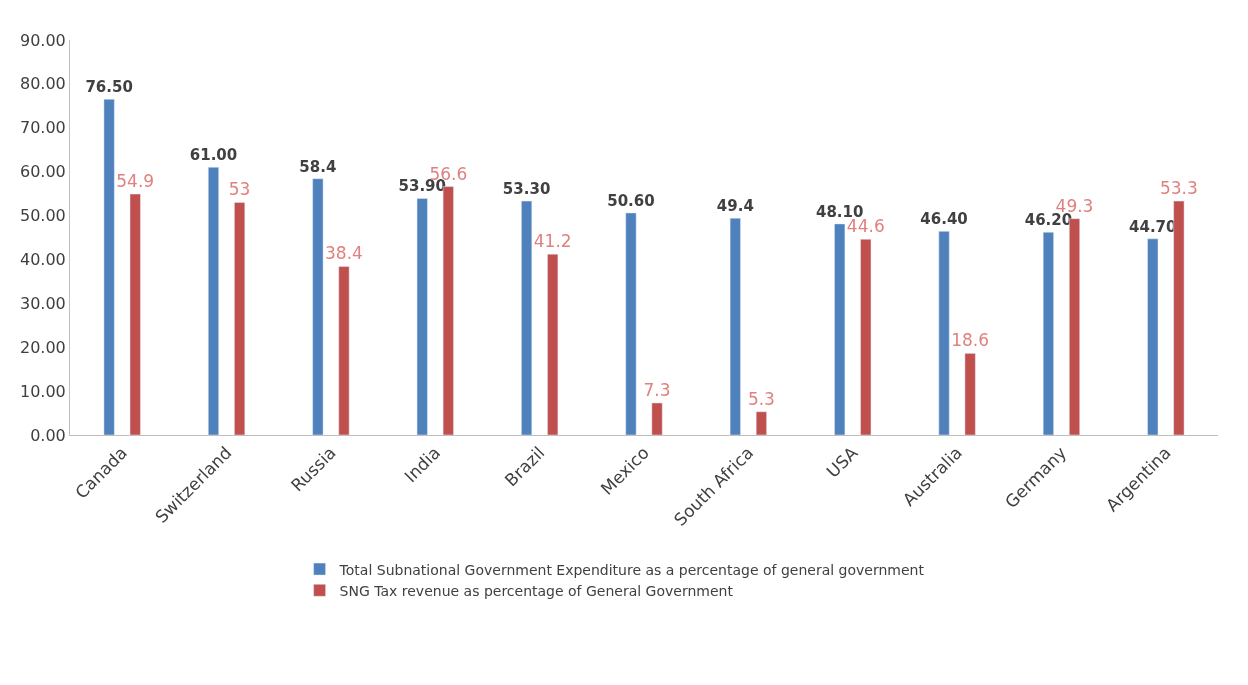 The height and width of the screenshot is (685, 1248). Describe the element at coordinates (42, 303) in the screenshot. I see `y-tick-label: 30.00` at that location.